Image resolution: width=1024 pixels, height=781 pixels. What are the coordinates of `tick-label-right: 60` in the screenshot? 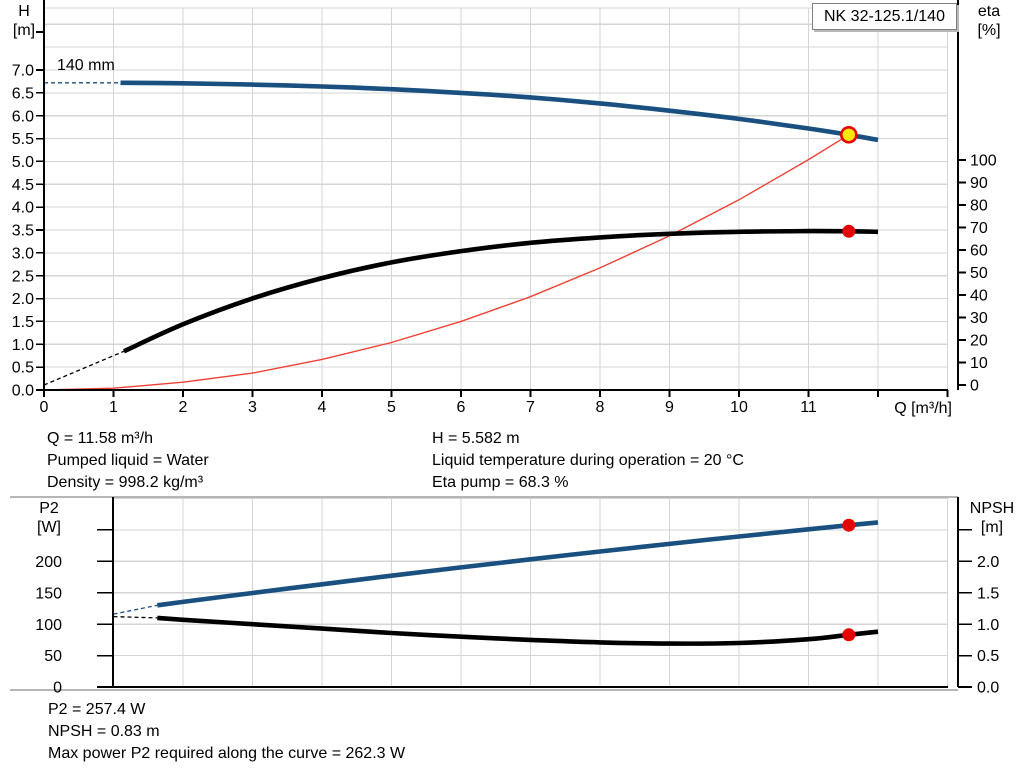 It's located at (979, 251).